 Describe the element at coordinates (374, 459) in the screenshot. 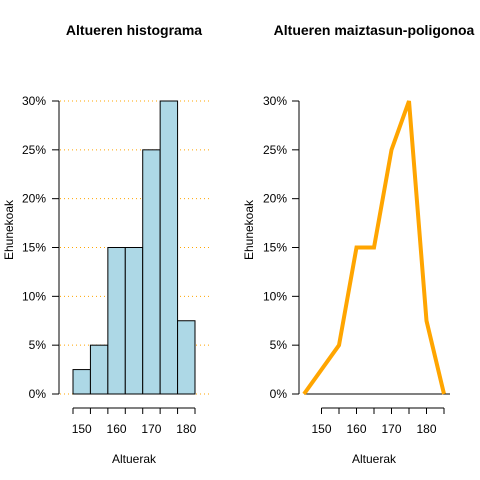

I see `polygon-x-axis-label: Altuerak` at that location.